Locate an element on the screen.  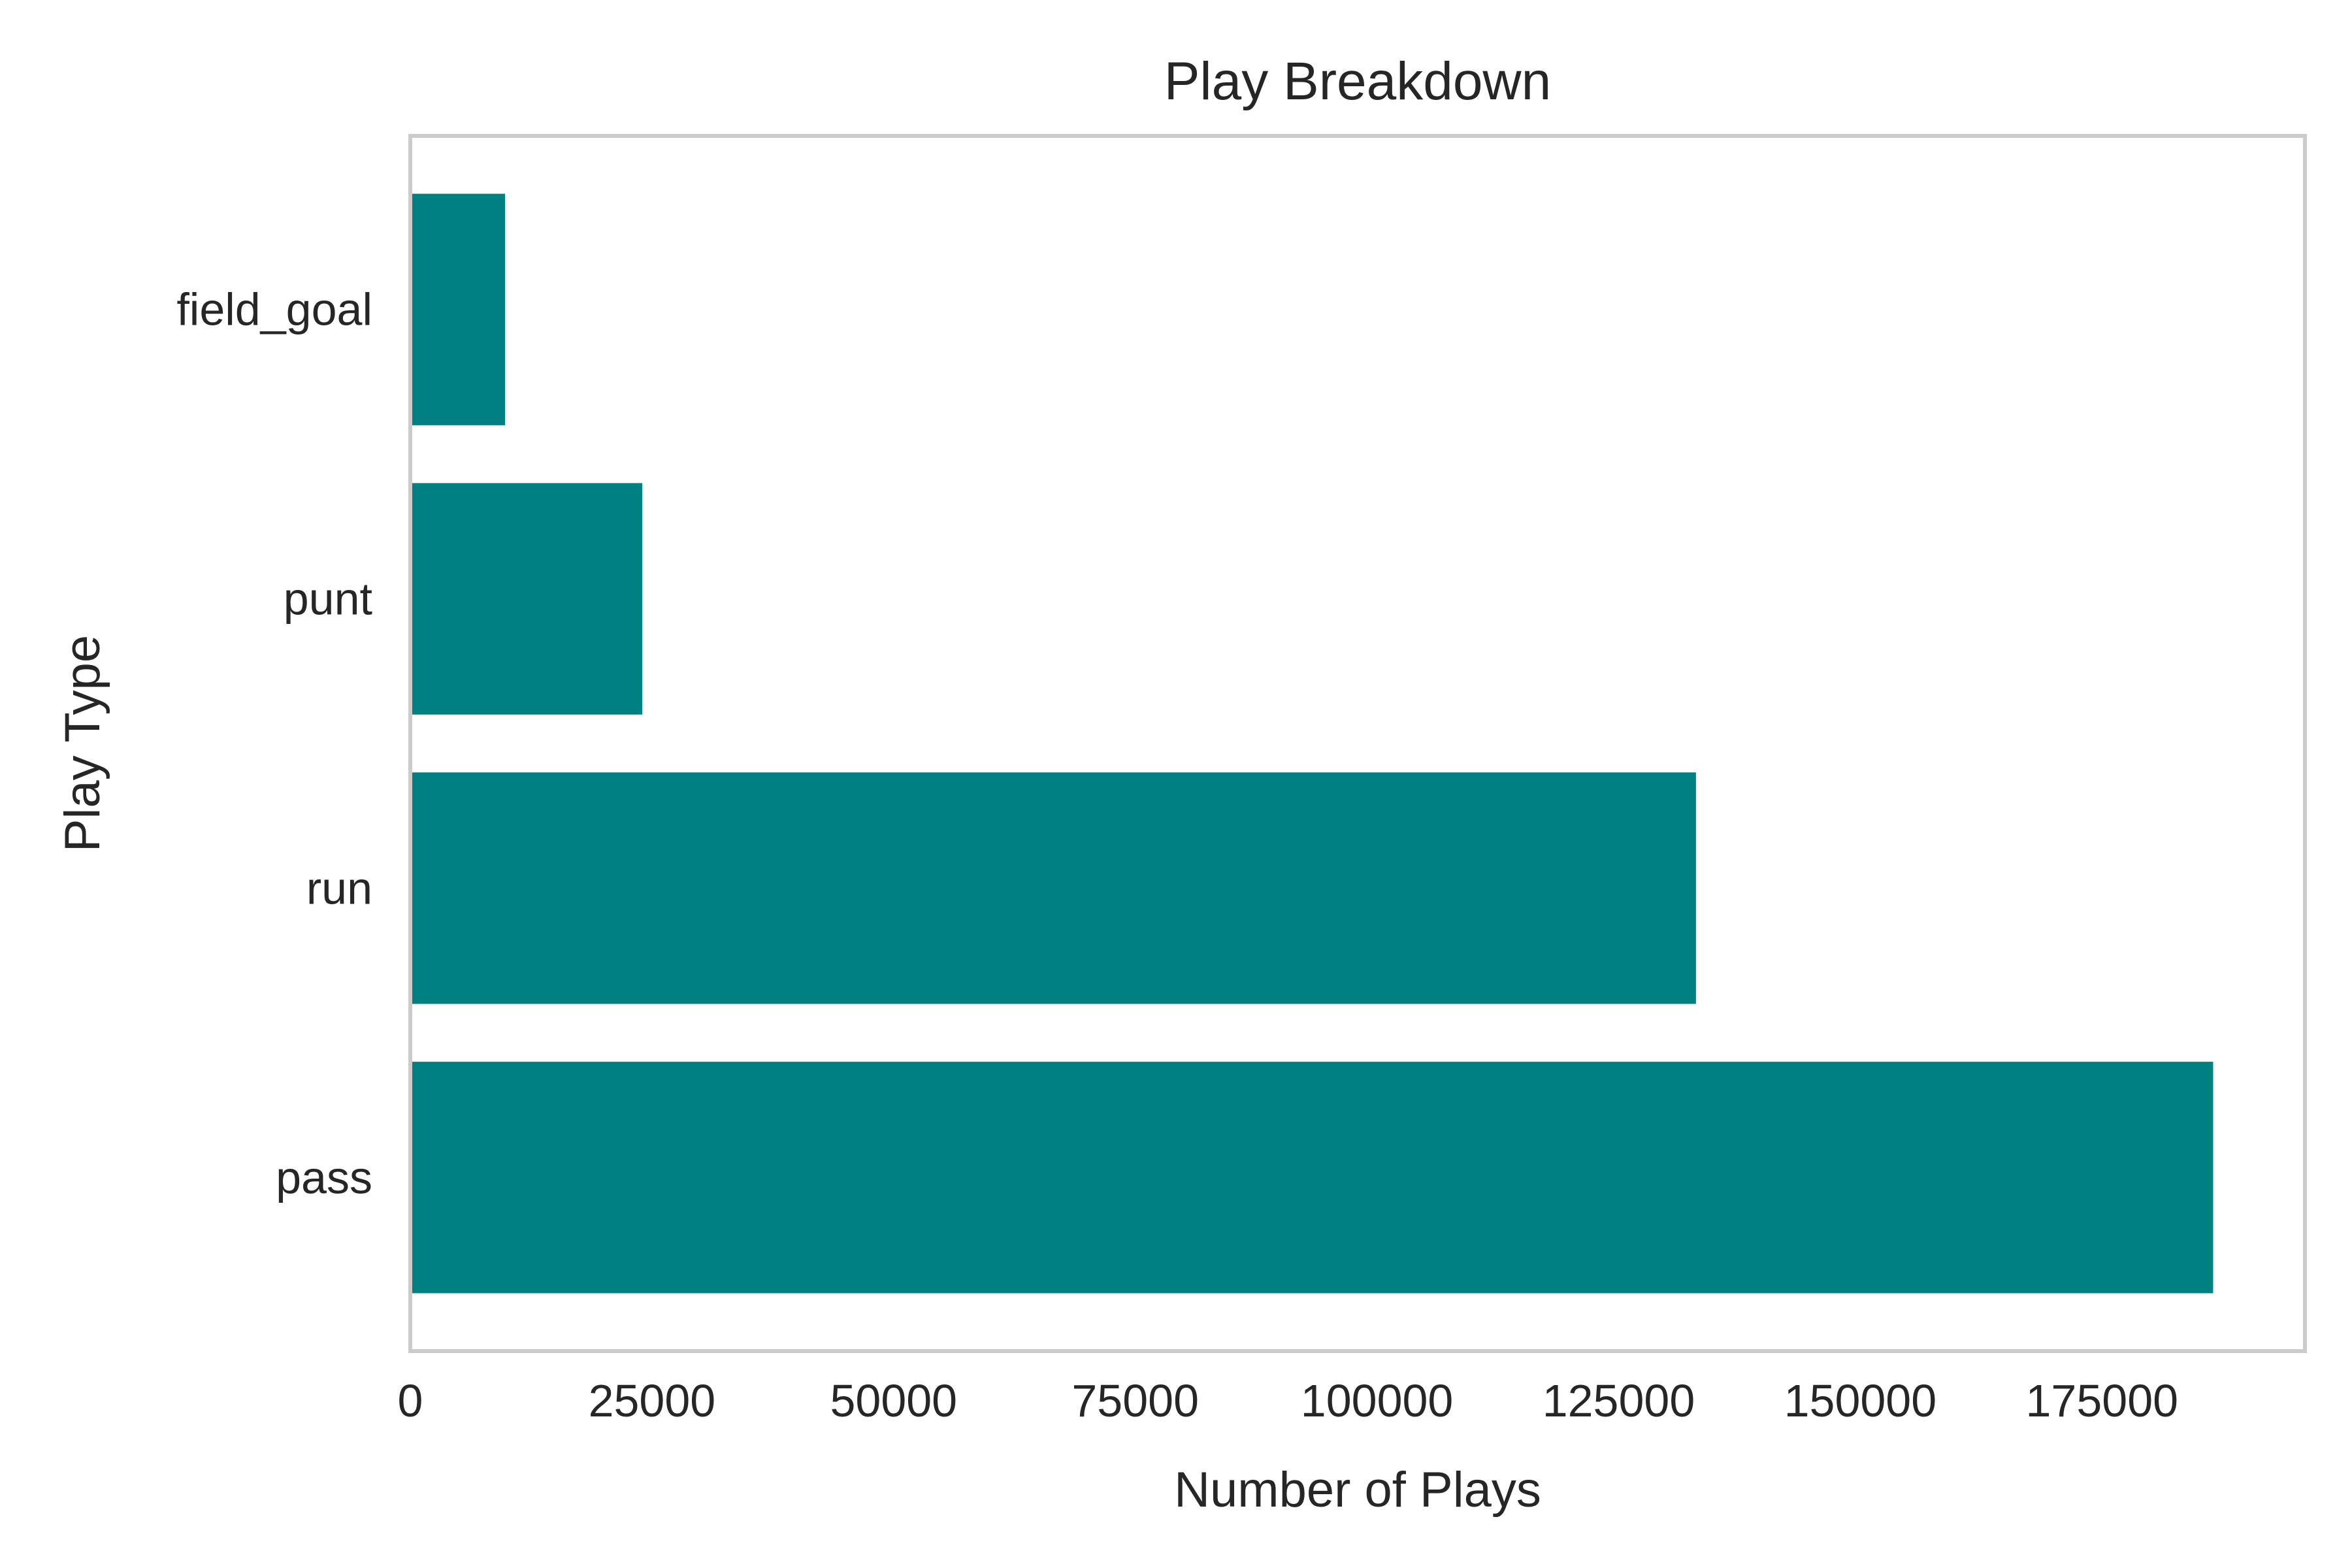
bar-run is located at coordinates (1053, 888).